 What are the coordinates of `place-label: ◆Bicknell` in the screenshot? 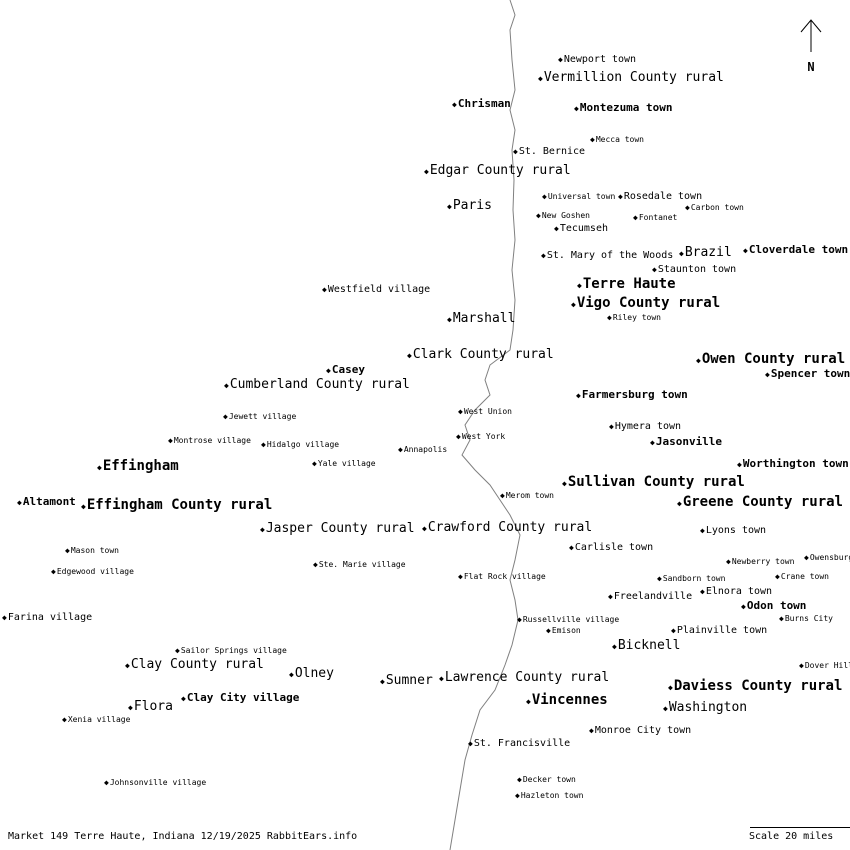 It's located at (646, 645).